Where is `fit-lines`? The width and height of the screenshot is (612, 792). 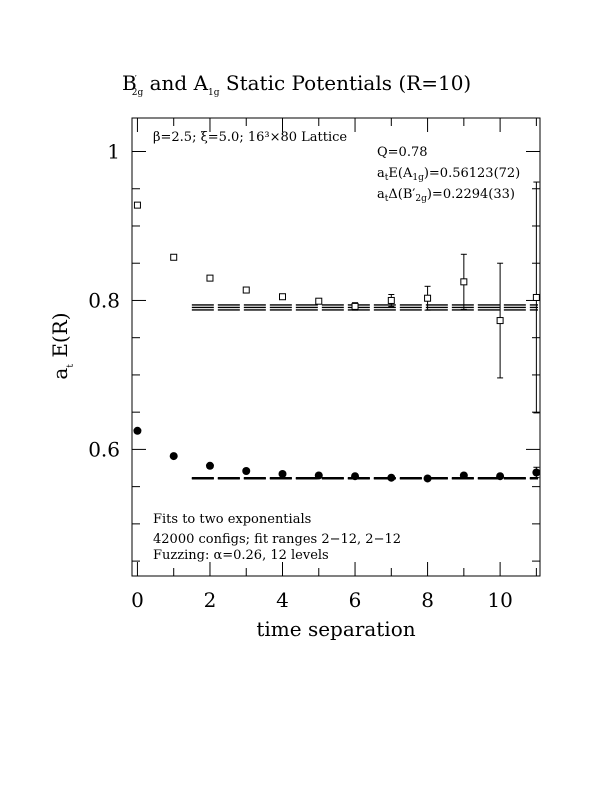
fit-lines is located at coordinates (364, 392).